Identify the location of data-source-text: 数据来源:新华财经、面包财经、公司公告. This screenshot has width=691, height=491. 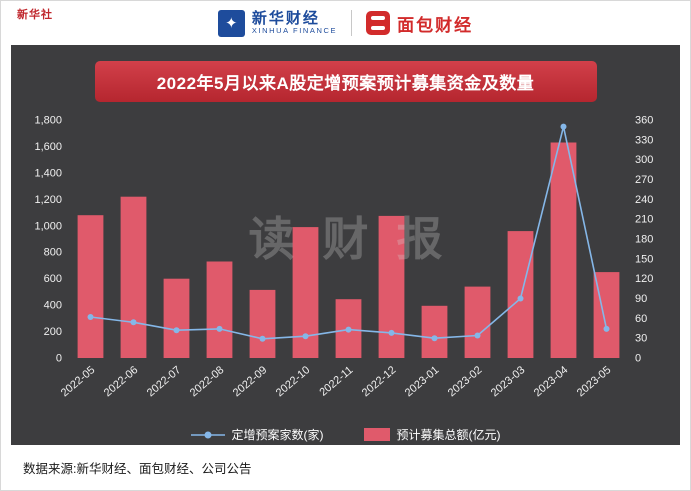
(137, 469).